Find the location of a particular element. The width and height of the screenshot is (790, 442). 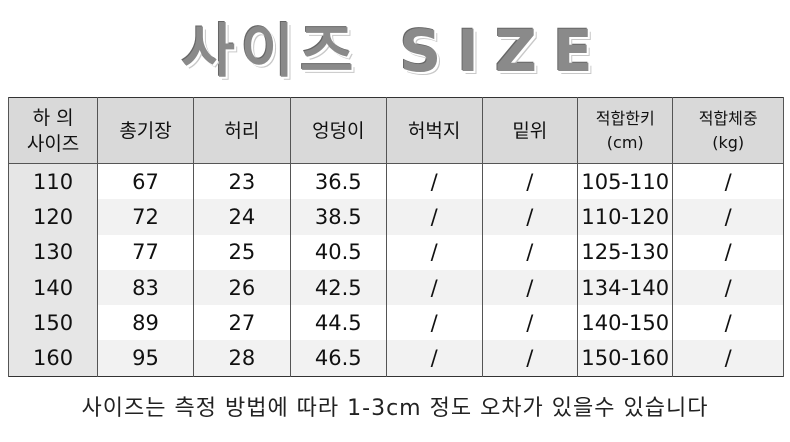

table-cell: 95 is located at coordinates (145, 358).